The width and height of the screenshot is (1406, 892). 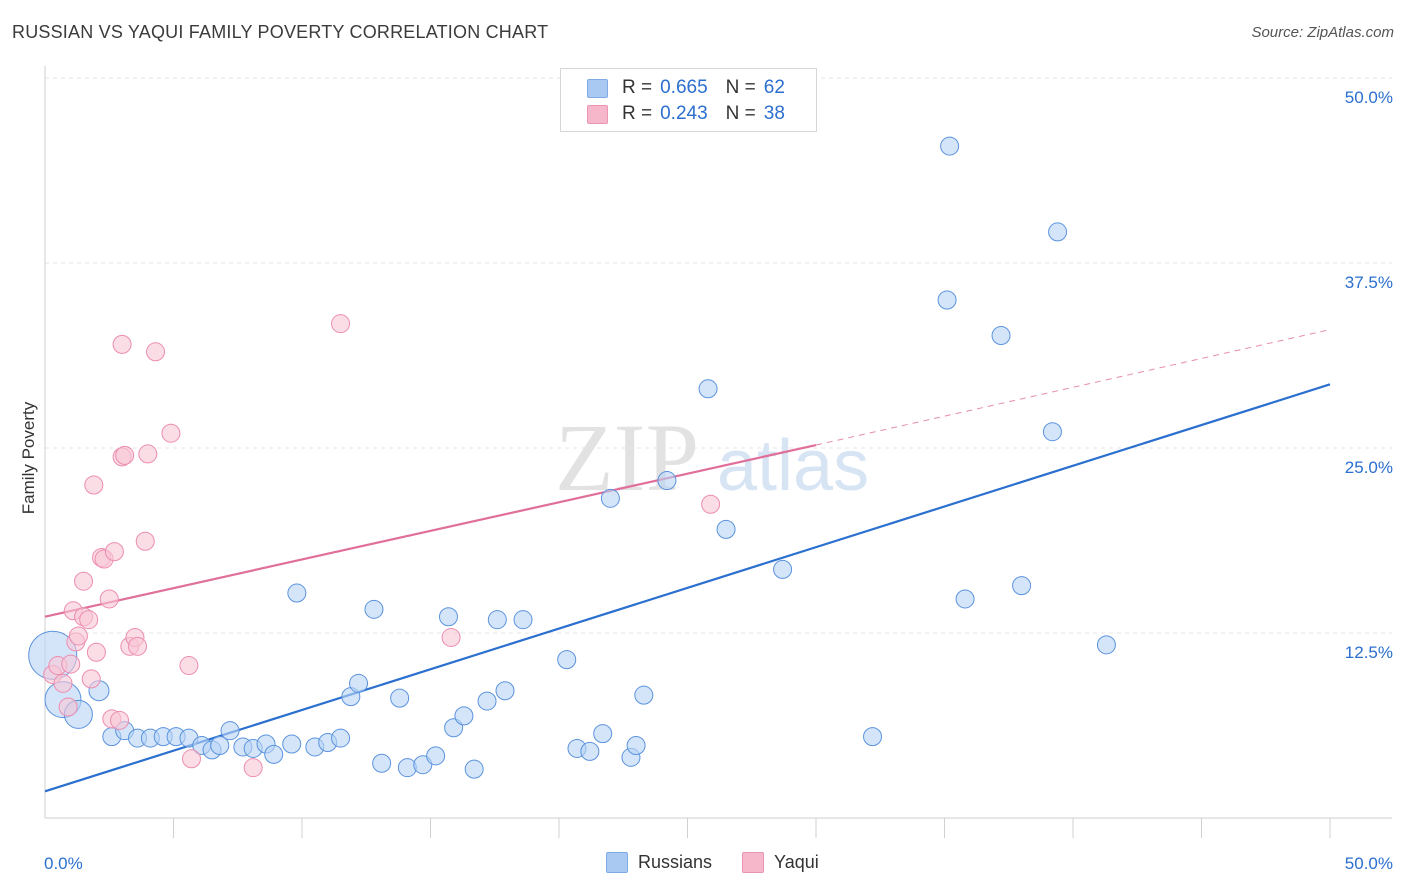 I want to click on legend-row-russians: R = 0.665 N = 62, so click(x=686, y=88).